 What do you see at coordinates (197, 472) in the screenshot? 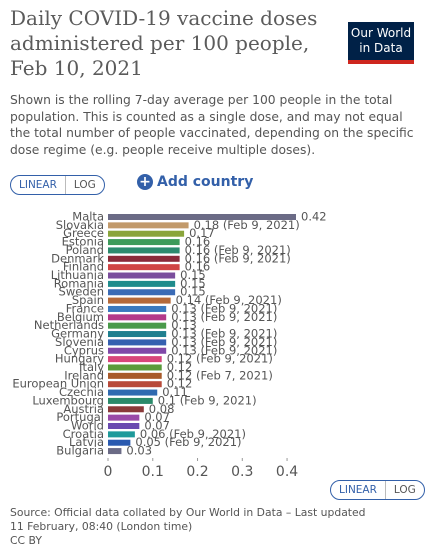
I see `x-tick-label: 0.2` at bounding box center [197, 472].